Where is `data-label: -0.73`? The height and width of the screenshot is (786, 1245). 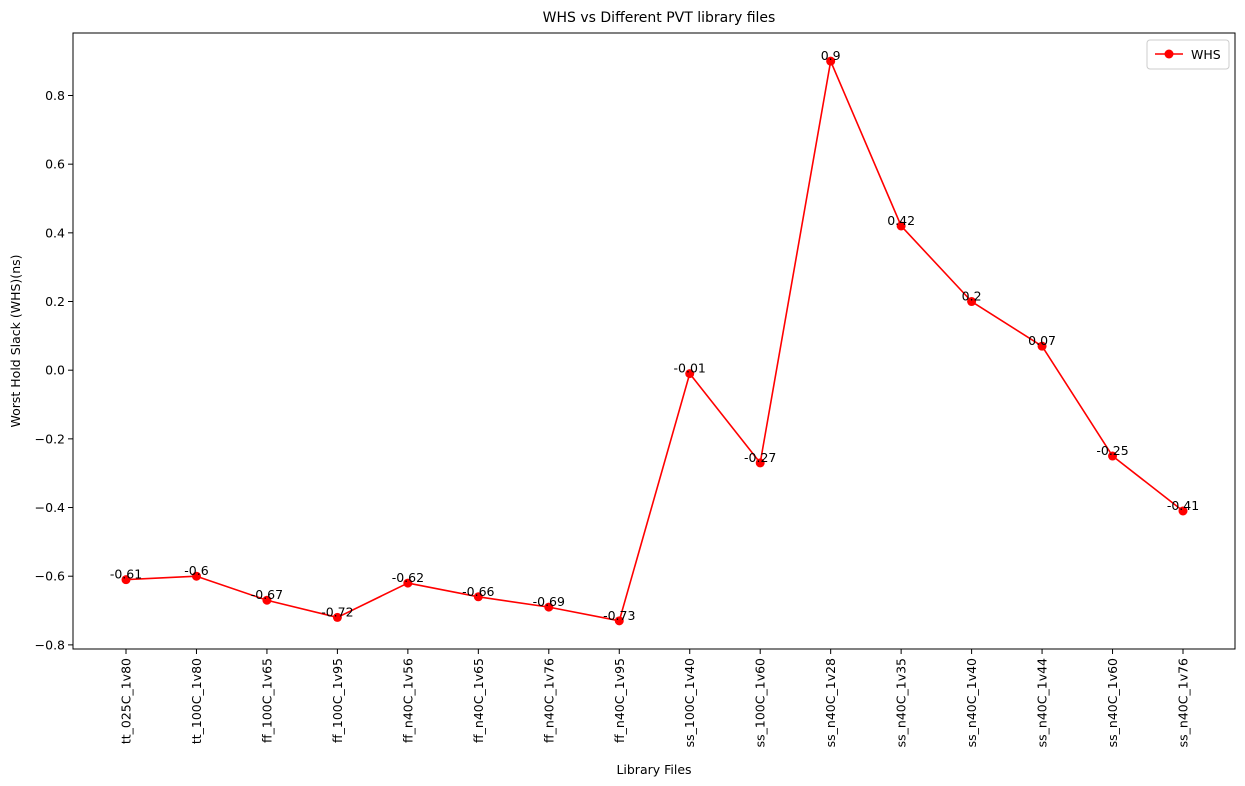 data-label: -0.73 is located at coordinates (619, 615).